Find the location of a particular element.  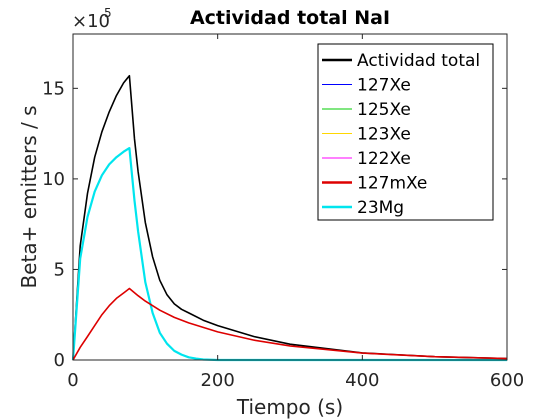

y-tick-label: 5 is located at coordinates (59, 269).